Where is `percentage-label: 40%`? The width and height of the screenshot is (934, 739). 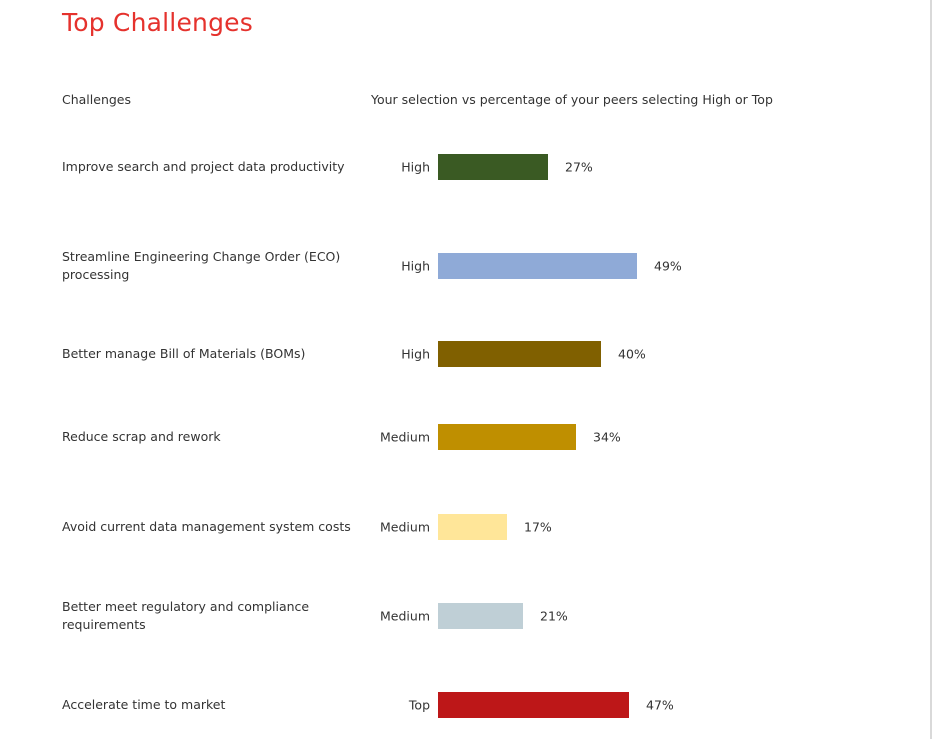
percentage-label: 40% is located at coordinates (632, 354).